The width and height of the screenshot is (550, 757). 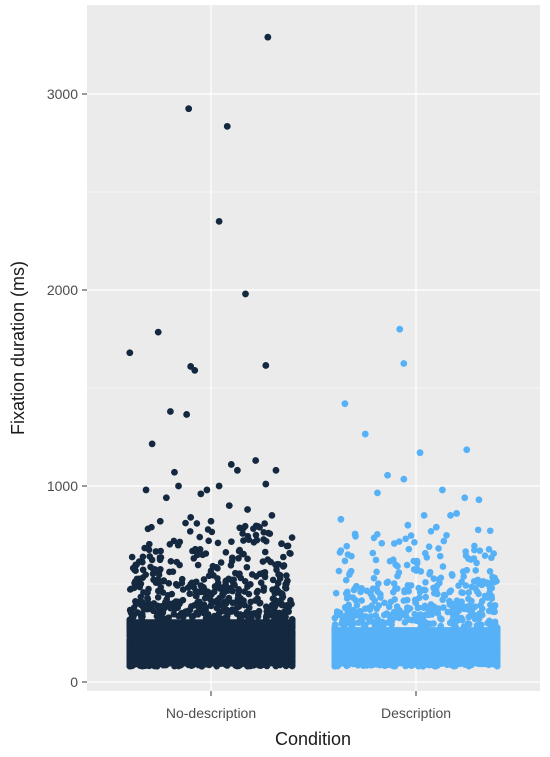 What do you see at coordinates (313, 739) in the screenshot?
I see `x-axis-title: Condition` at bounding box center [313, 739].